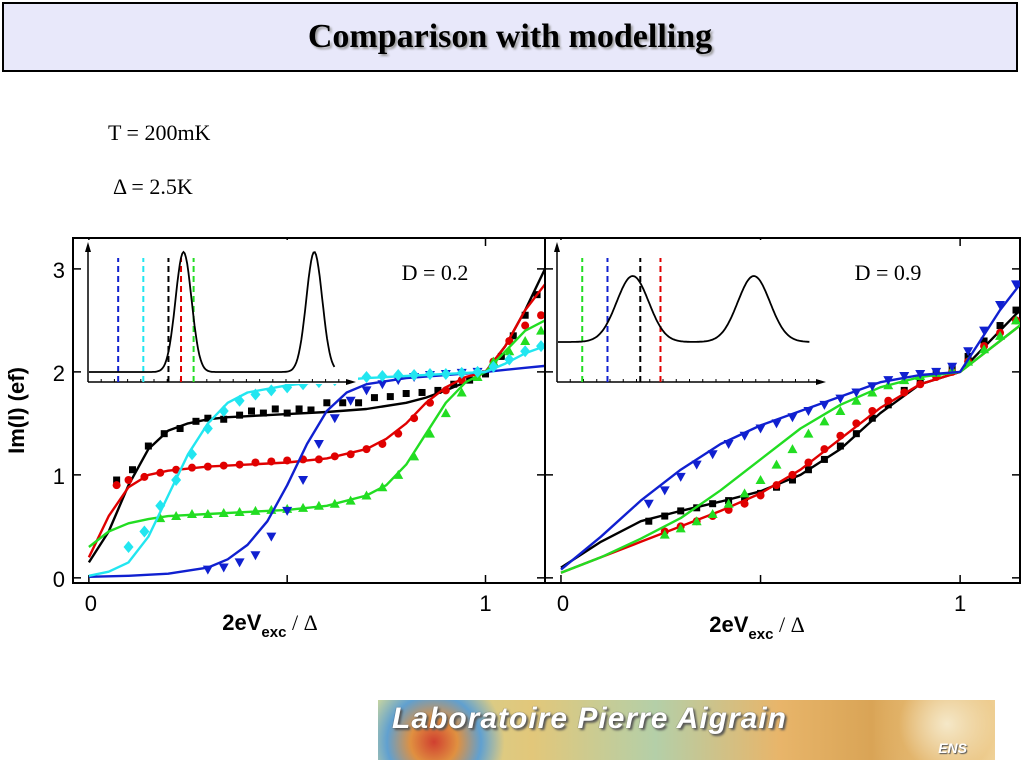 Image resolution: width=1024 pixels, height=768 pixels. What do you see at coordinates (16, 410) in the screenshot?
I see `y-axis-label: Im(I) (ef)` at bounding box center [16, 410].